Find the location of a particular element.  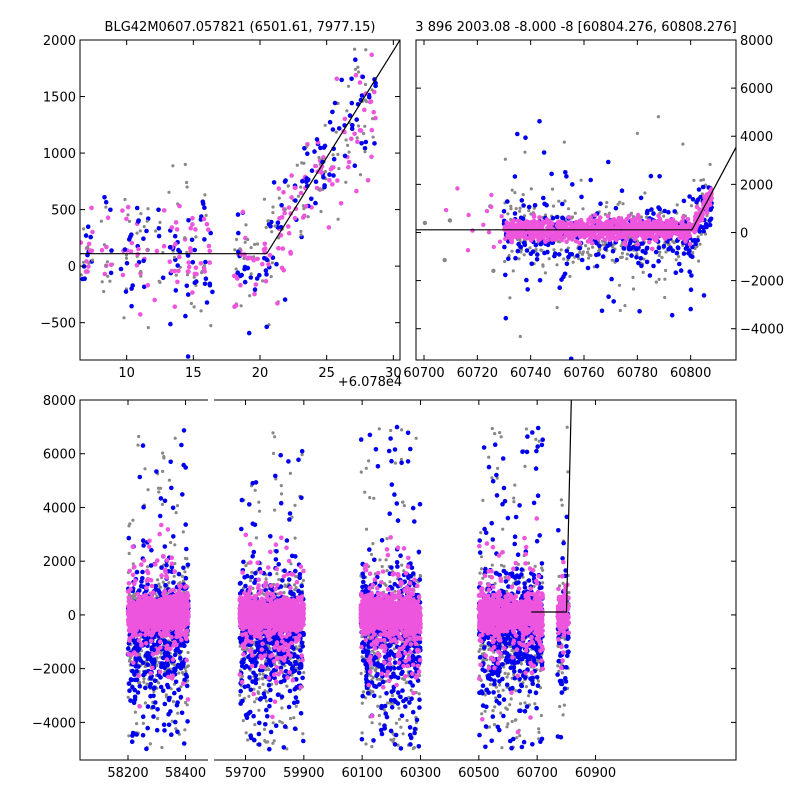

model-line is located at coordinates (576, 189).